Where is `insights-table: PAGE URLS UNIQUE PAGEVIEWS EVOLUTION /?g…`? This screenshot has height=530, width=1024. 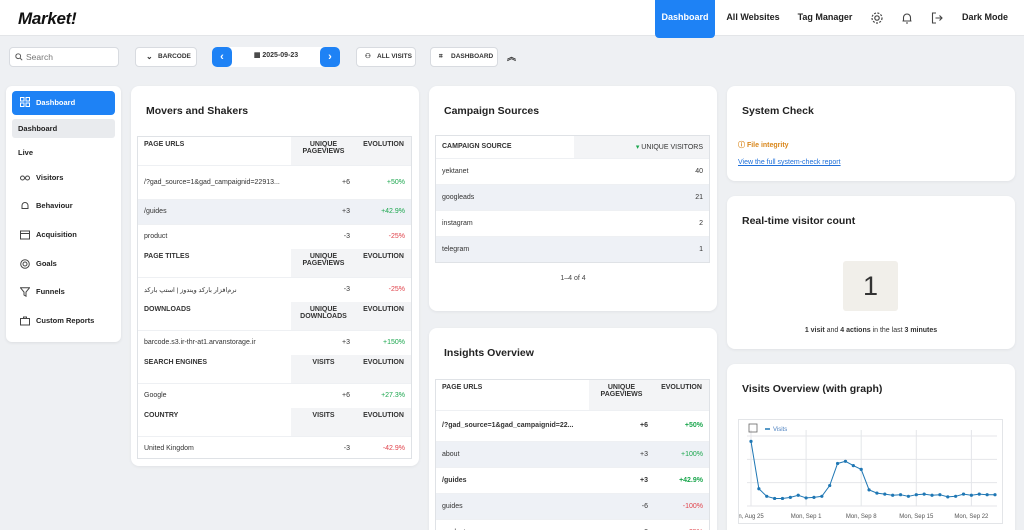 insights-table: PAGE URLS UNIQUE PAGEVIEWS EVOLUTION /?g… is located at coordinates (572, 454).